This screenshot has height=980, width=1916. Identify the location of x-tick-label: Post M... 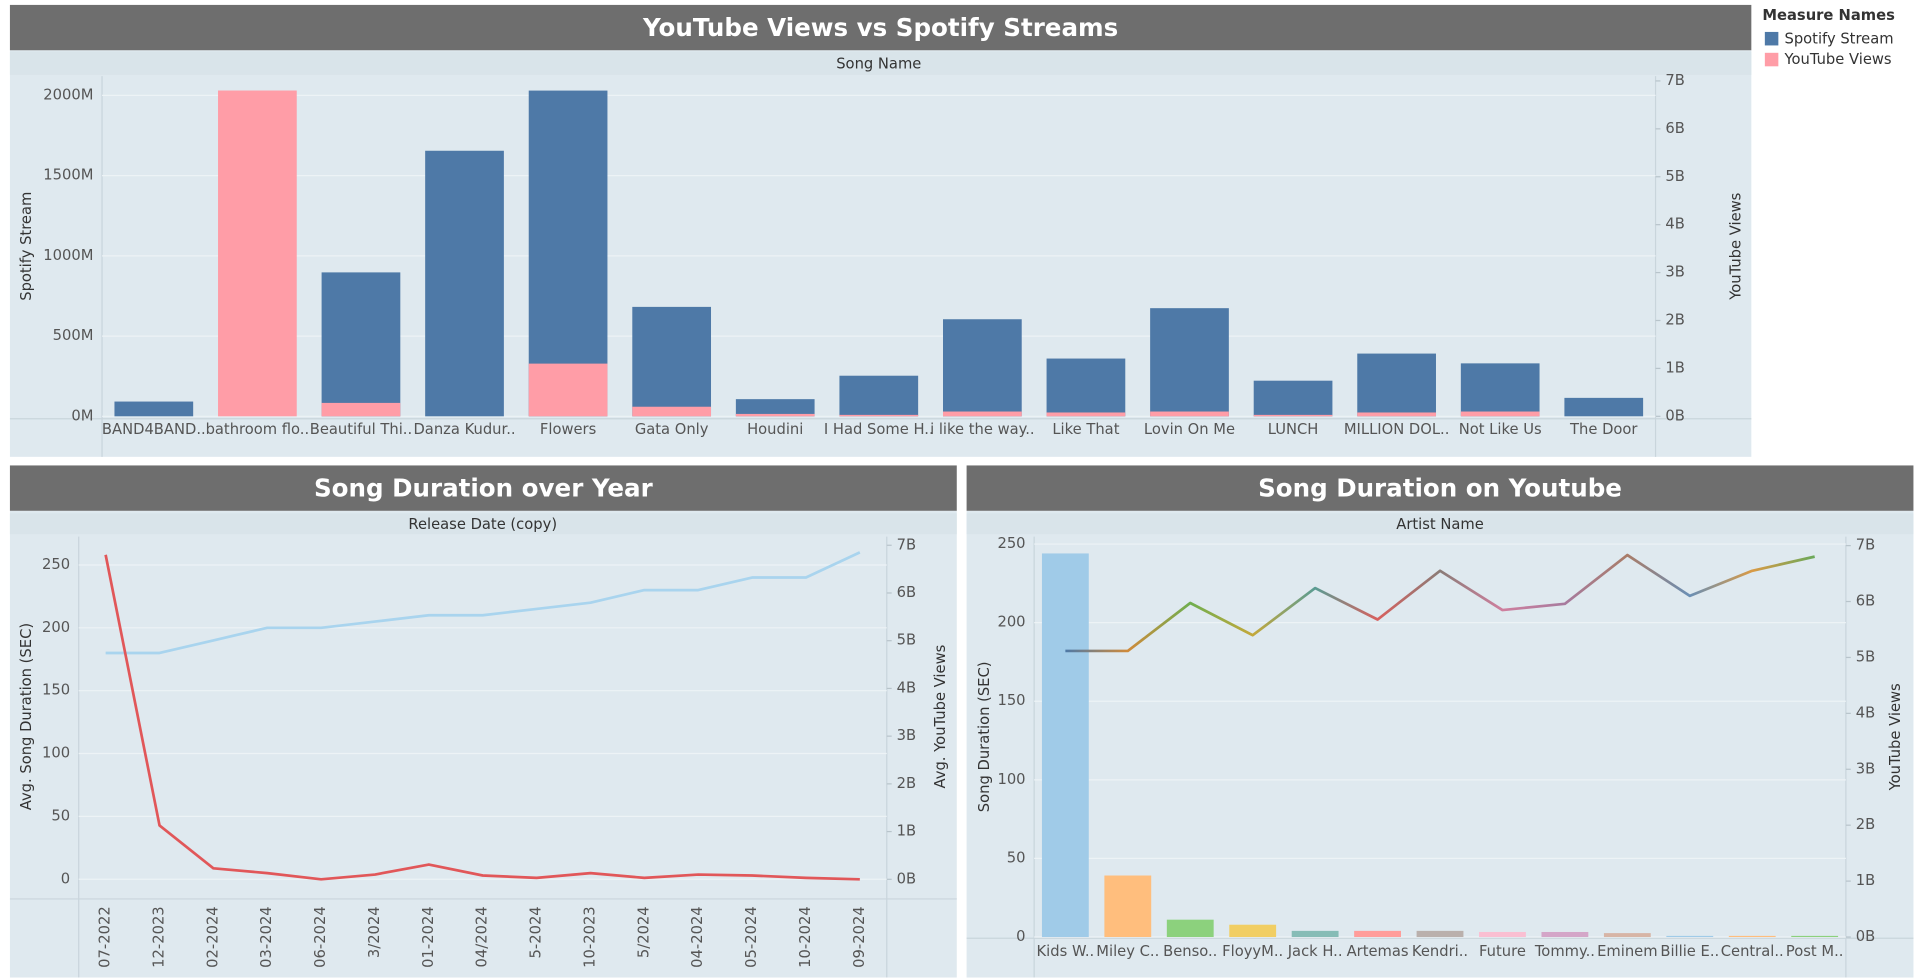
(1815, 951).